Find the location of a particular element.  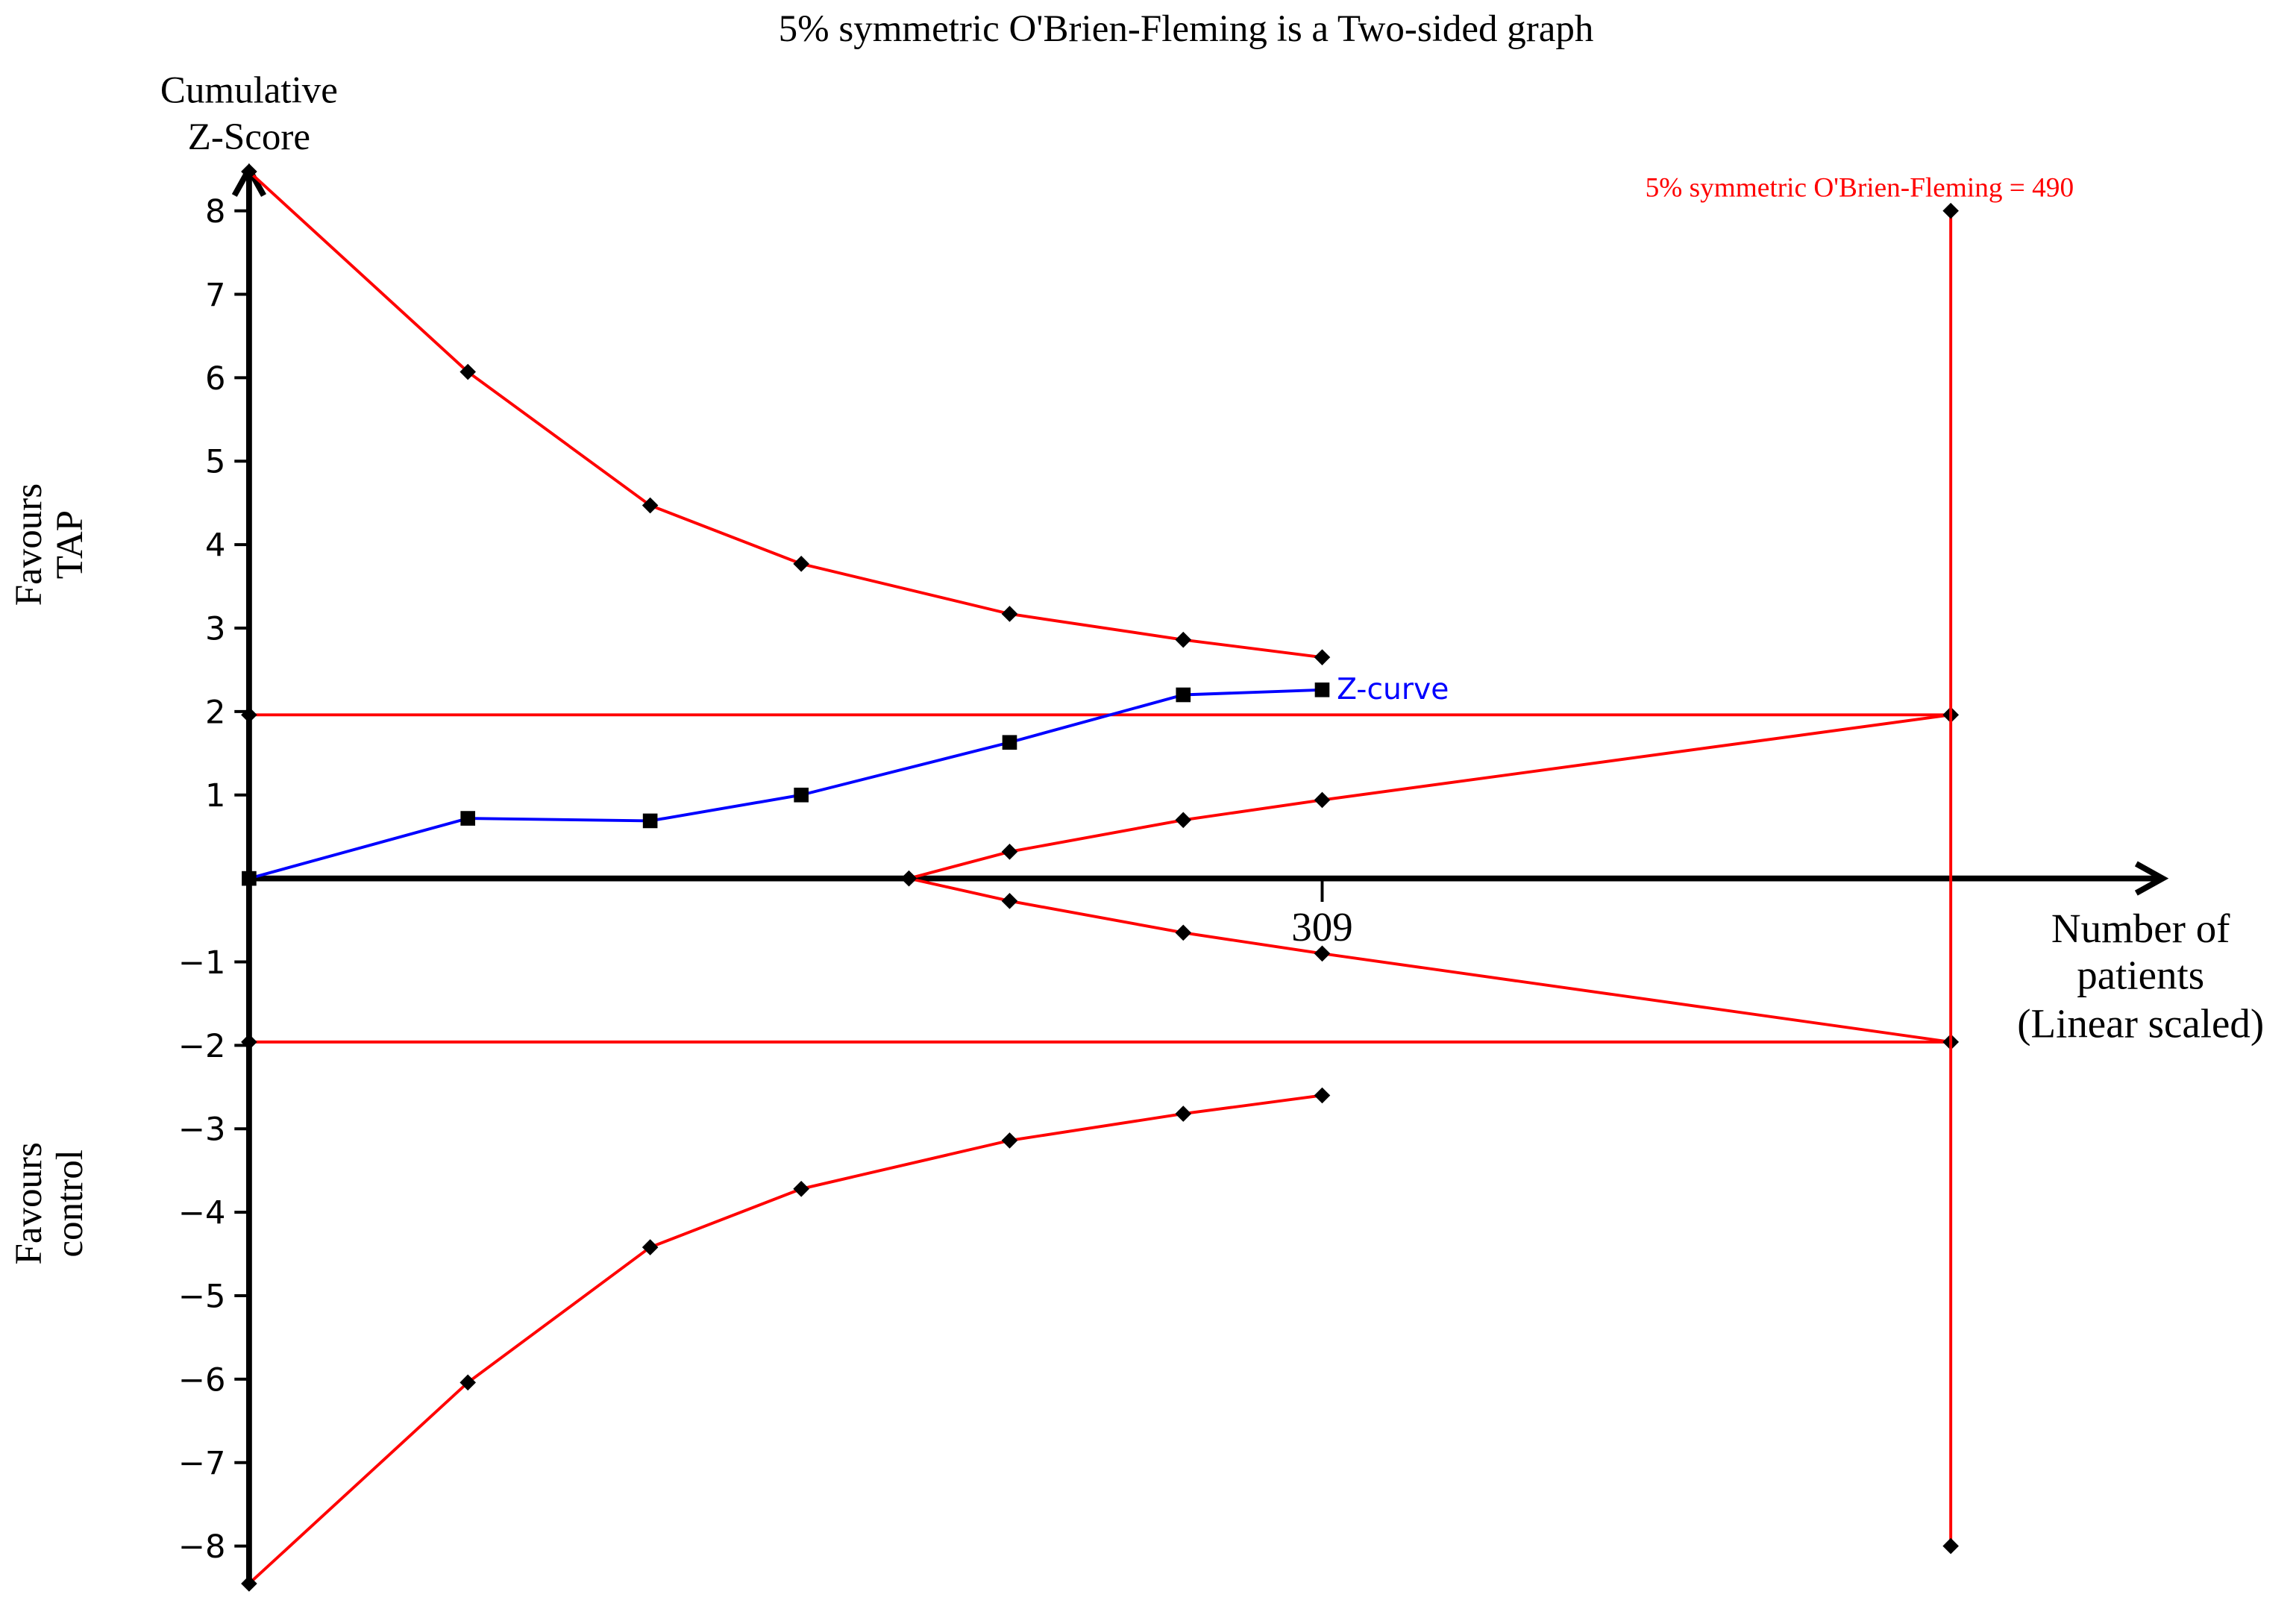

y-axis-label: Z-Score is located at coordinates (249, 137).